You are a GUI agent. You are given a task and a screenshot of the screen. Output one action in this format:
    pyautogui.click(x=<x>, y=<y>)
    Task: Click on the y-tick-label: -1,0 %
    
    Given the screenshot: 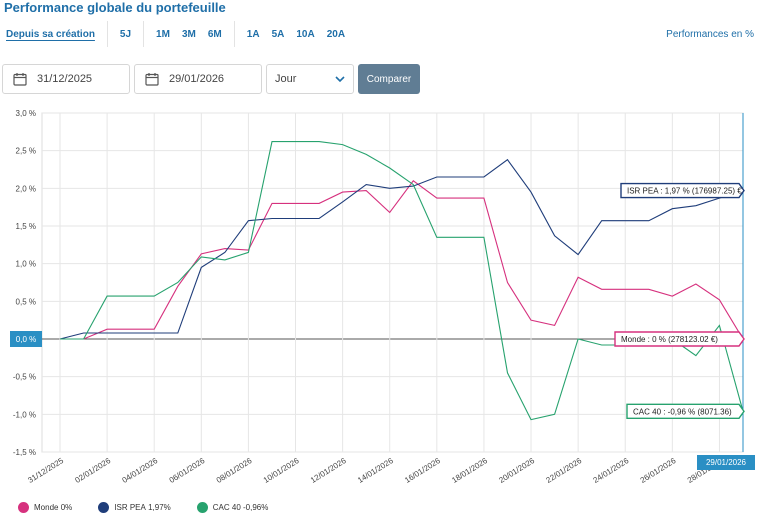 What is the action you would take?
    pyautogui.click(x=24, y=414)
    